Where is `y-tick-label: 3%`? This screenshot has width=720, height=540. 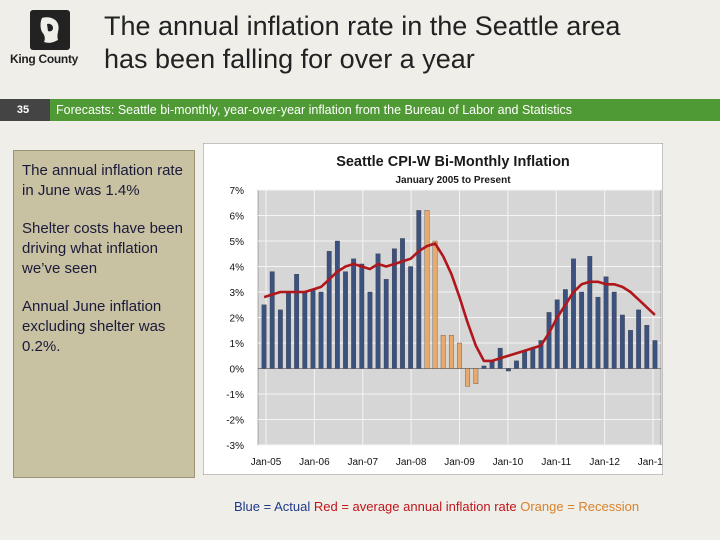
y-tick-label: 3% is located at coordinates (237, 293).